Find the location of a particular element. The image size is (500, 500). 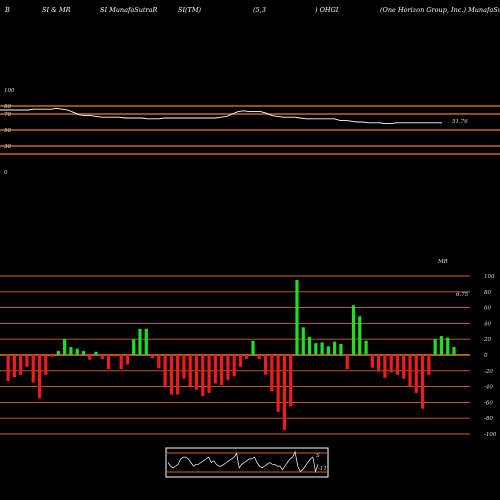

rsi-tick-50: 50 is located at coordinates (7, 131).